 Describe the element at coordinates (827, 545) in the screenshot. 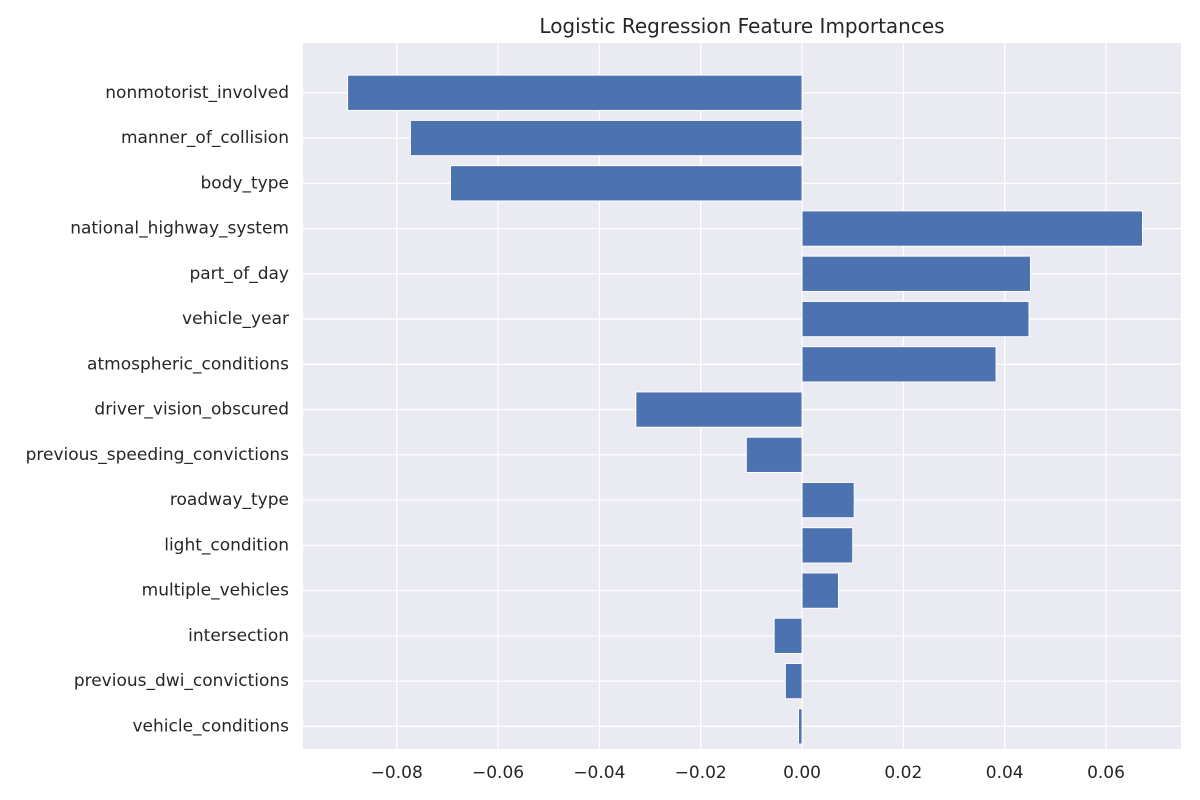

I see `bar-light-condition` at that location.